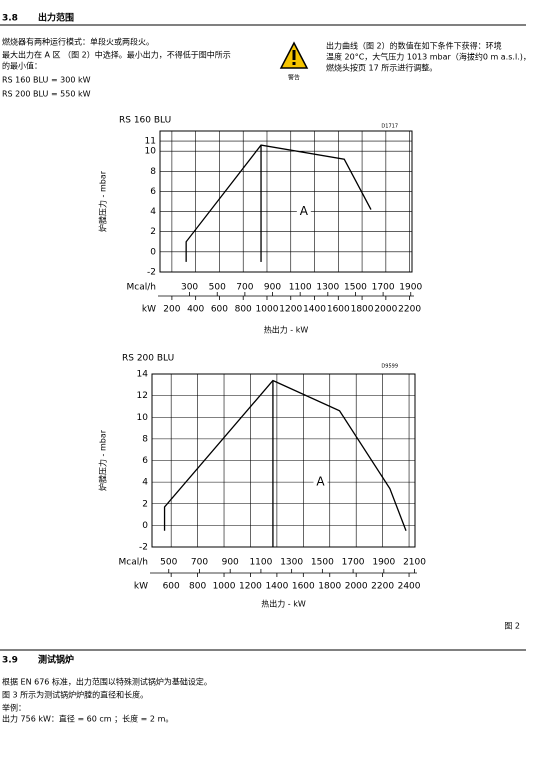  I want to click on section-number: 3.8, so click(10, 19).